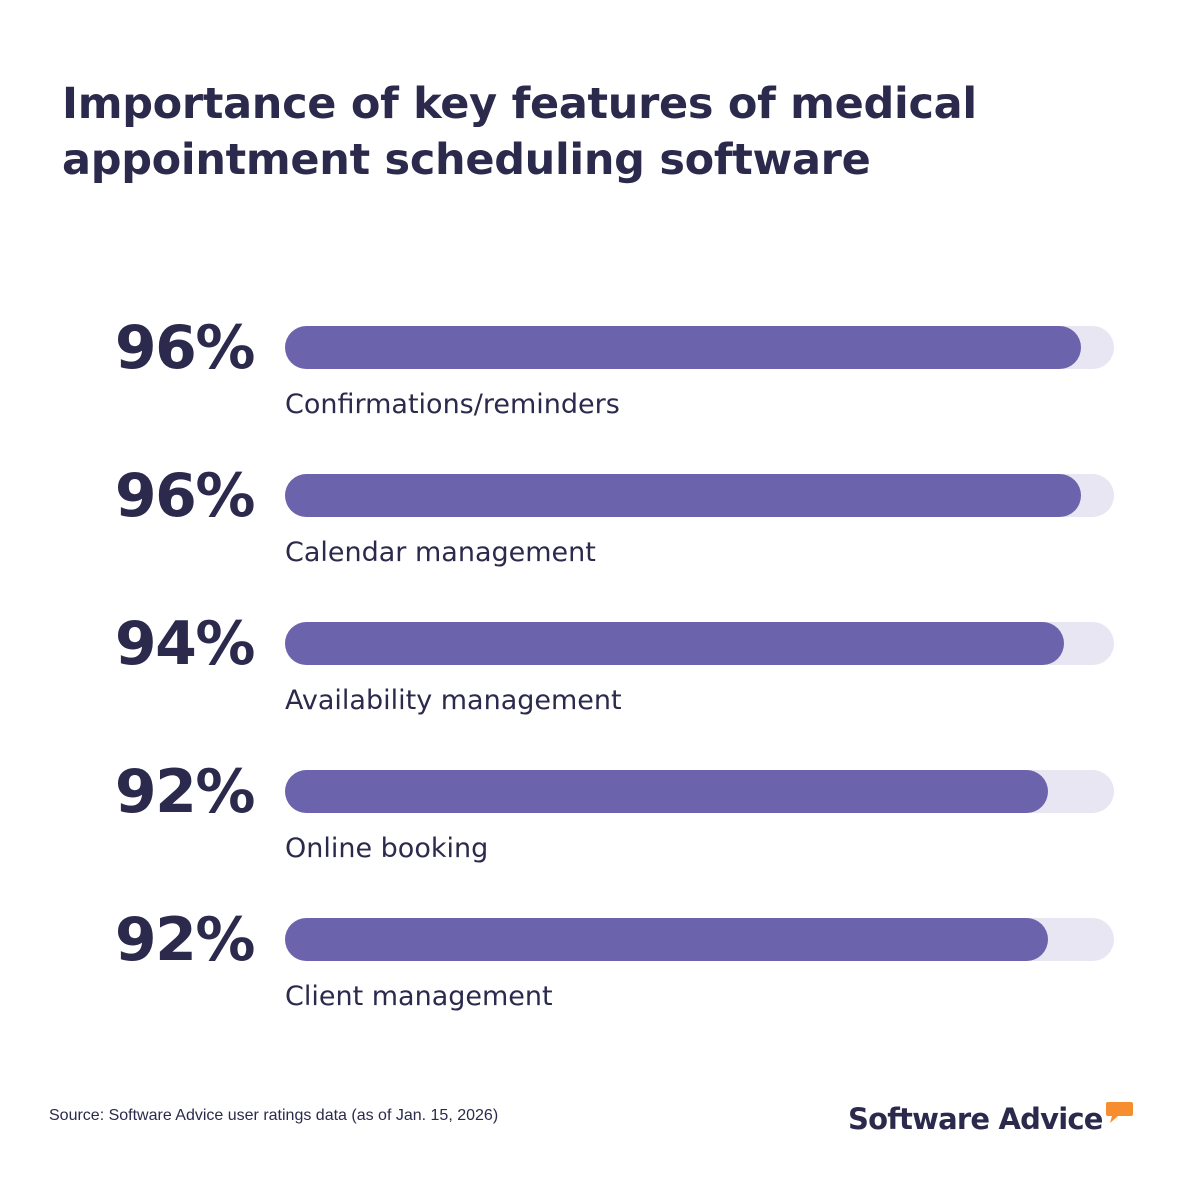 This screenshot has height=1200, width=1200. Describe the element at coordinates (519, 104) in the screenshot. I see `chart-title-line-1: Importance of key features of medical` at that location.